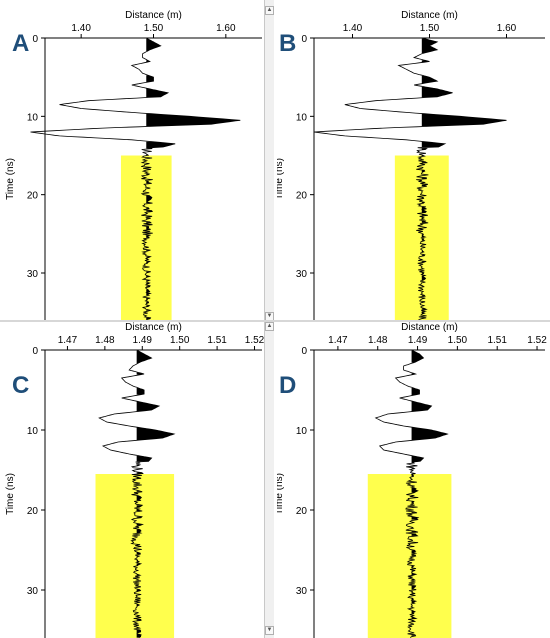  I want to click on wiggle-trace-d, so click(411, 493).